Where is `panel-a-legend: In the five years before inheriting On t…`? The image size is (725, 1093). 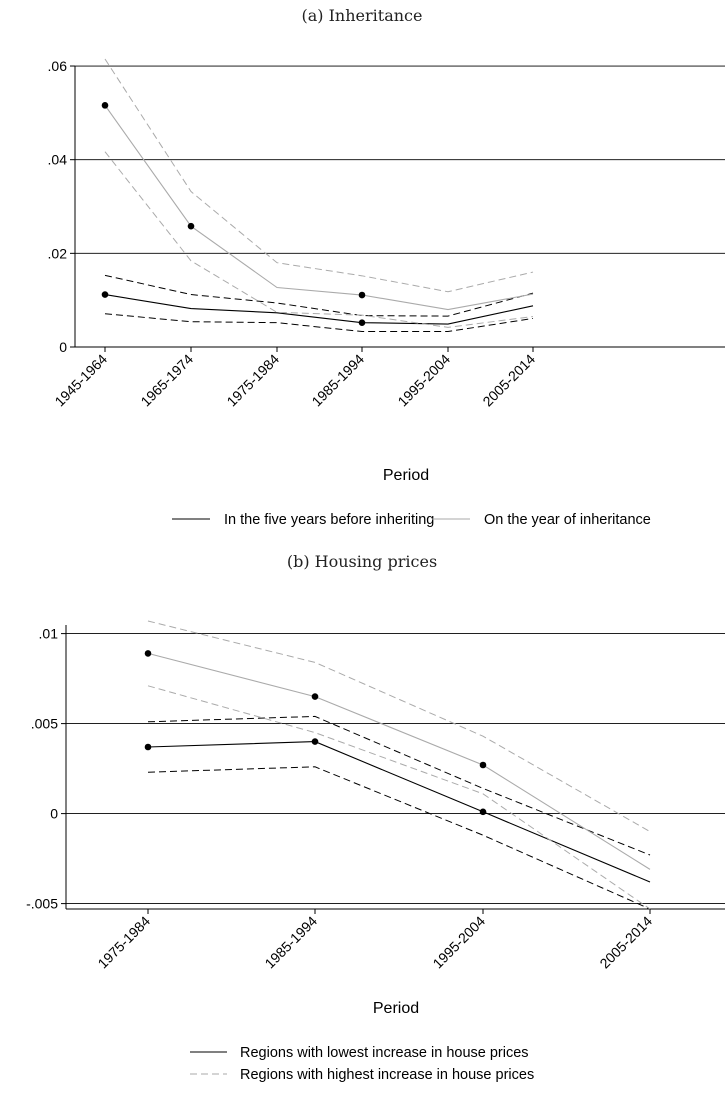
panel-a-legend: In the five years before inheriting On t… is located at coordinates (411, 520).